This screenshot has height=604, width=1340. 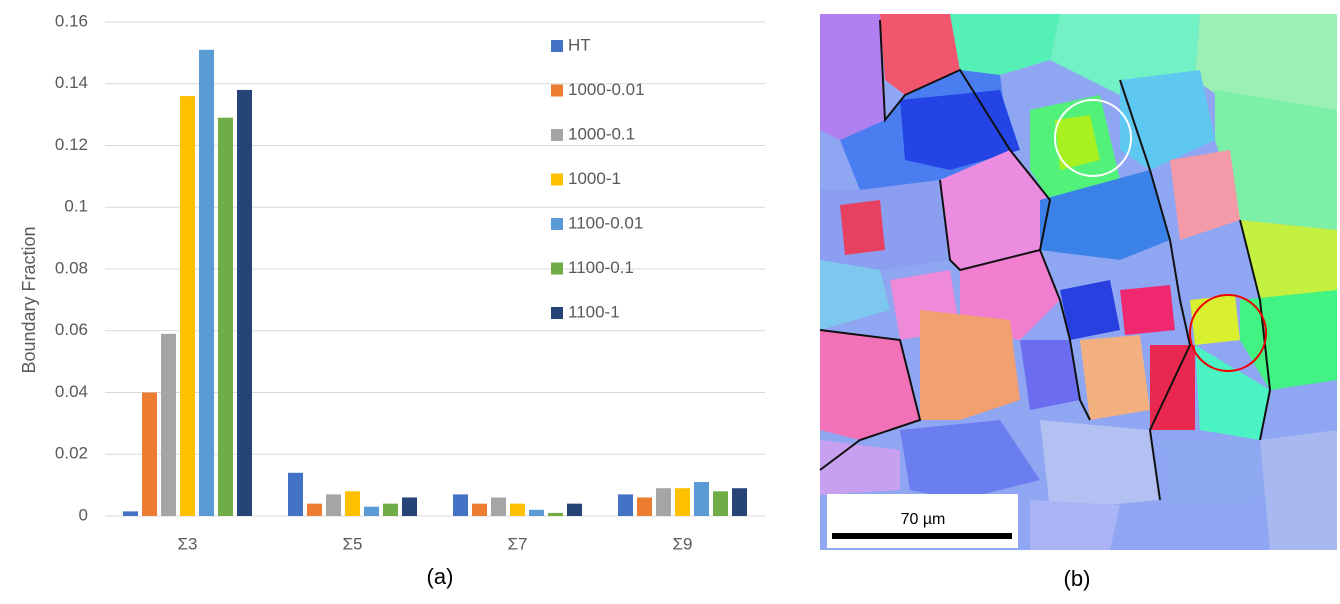 What do you see at coordinates (1077, 578) in the screenshot?
I see `panel-label: (b)` at bounding box center [1077, 578].